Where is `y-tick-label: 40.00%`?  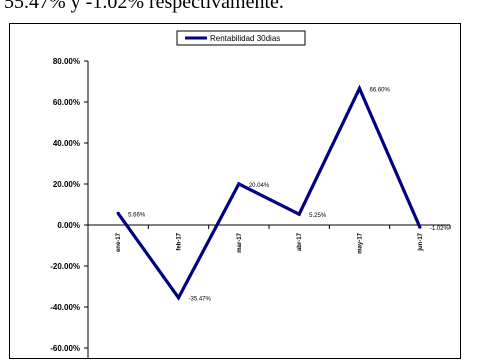 y-tick-label: 40.00% is located at coordinates (66, 143).